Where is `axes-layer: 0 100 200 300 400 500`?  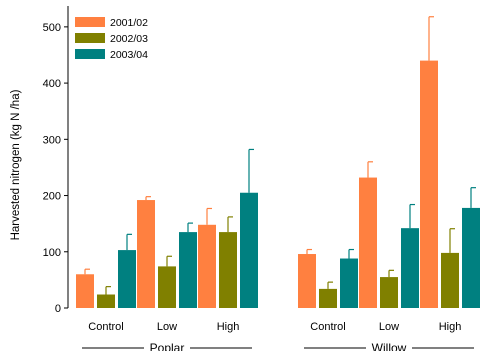
axes-layer: 0 100 200 300 400 500 is located at coordinates (56, 160).